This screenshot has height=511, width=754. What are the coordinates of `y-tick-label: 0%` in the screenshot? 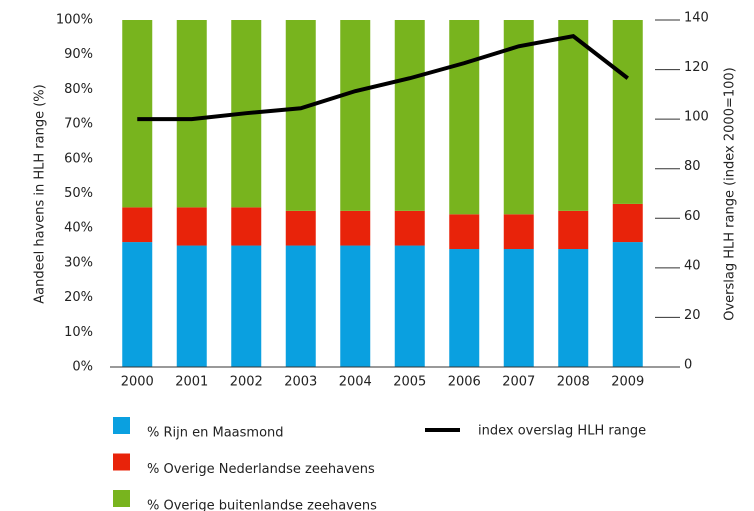 It's located at (82, 367).